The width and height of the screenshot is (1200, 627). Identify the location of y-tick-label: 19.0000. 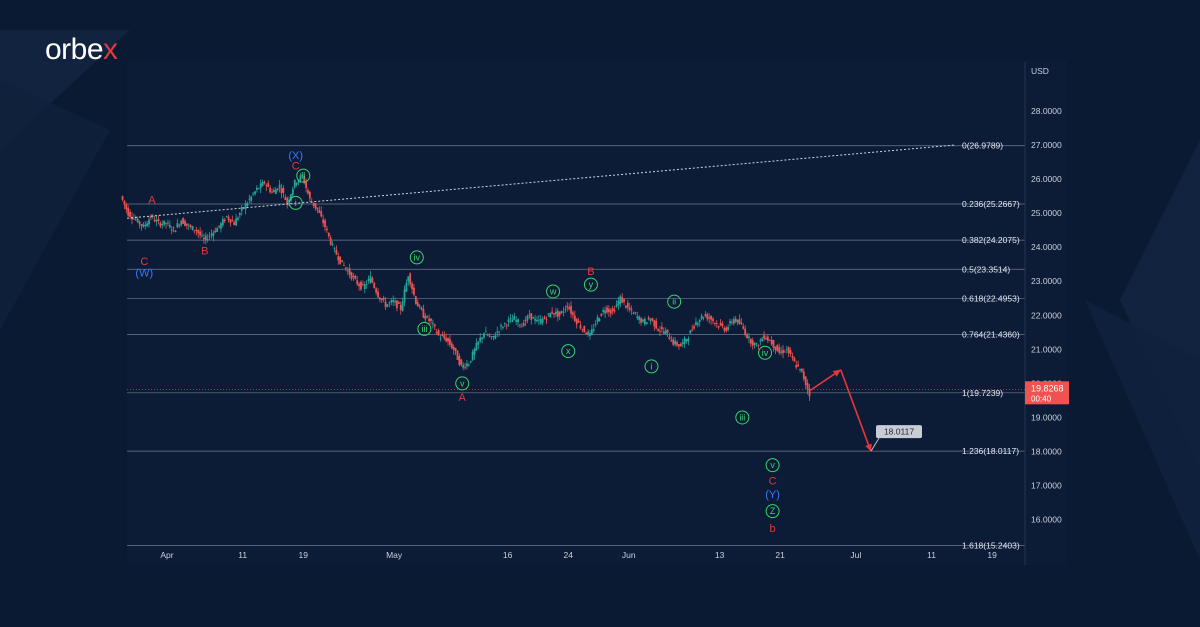
(1046, 417).